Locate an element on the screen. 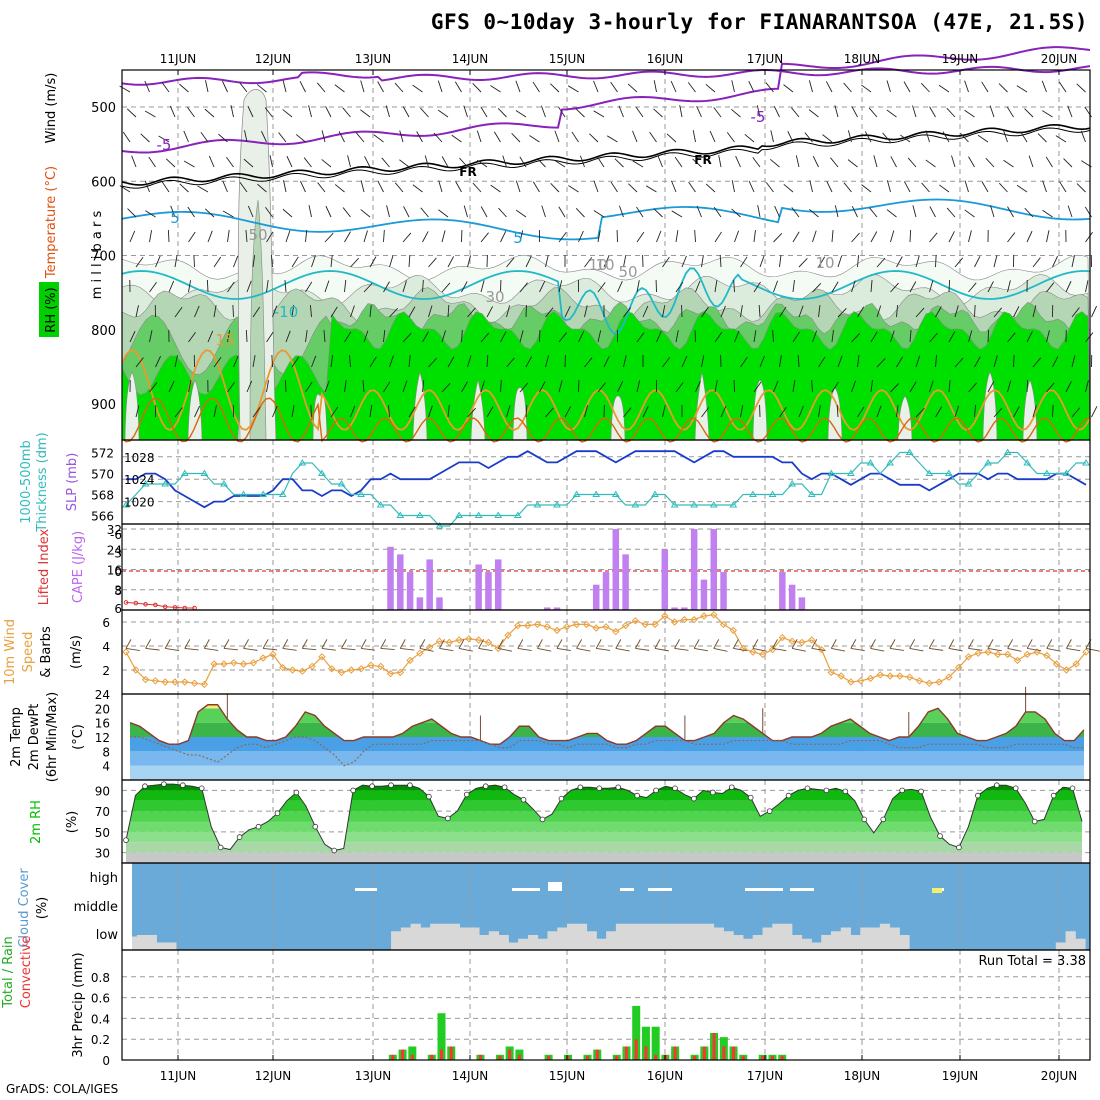 Image resolution: width=1100 pixels, height=1100 pixels. contour-label: 10 is located at coordinates (824, 263).